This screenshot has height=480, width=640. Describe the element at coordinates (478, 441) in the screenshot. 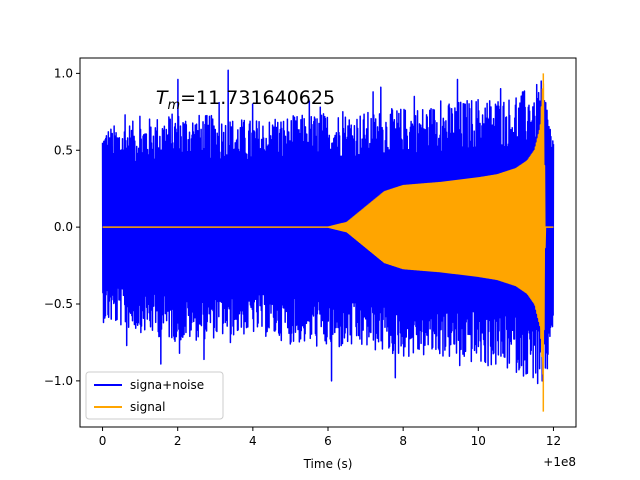

I see `x-tick-label: 10` at that location.